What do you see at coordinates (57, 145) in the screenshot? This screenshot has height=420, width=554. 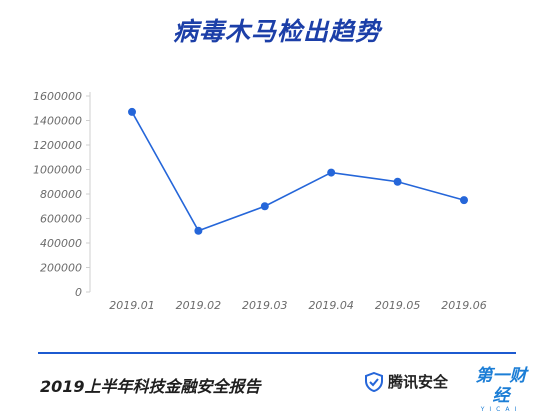 I see `y-tick-label: 1200000` at bounding box center [57, 145].